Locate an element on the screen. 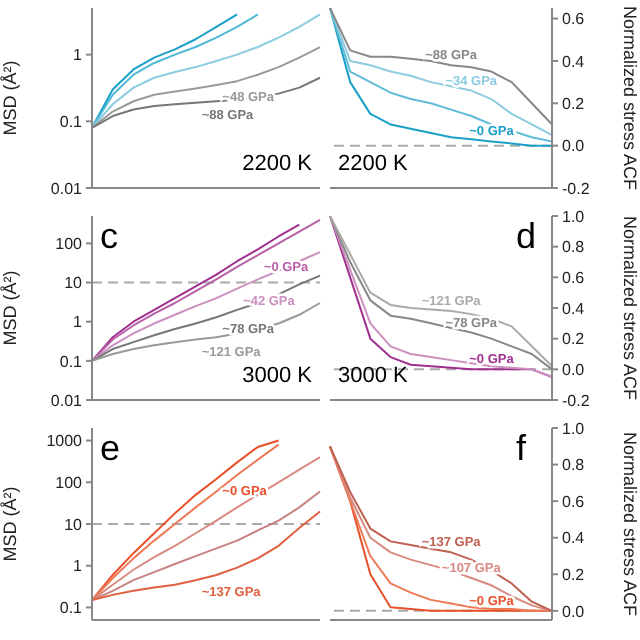 This screenshot has height=640, width=640. annotation: c is located at coordinates (109, 237).